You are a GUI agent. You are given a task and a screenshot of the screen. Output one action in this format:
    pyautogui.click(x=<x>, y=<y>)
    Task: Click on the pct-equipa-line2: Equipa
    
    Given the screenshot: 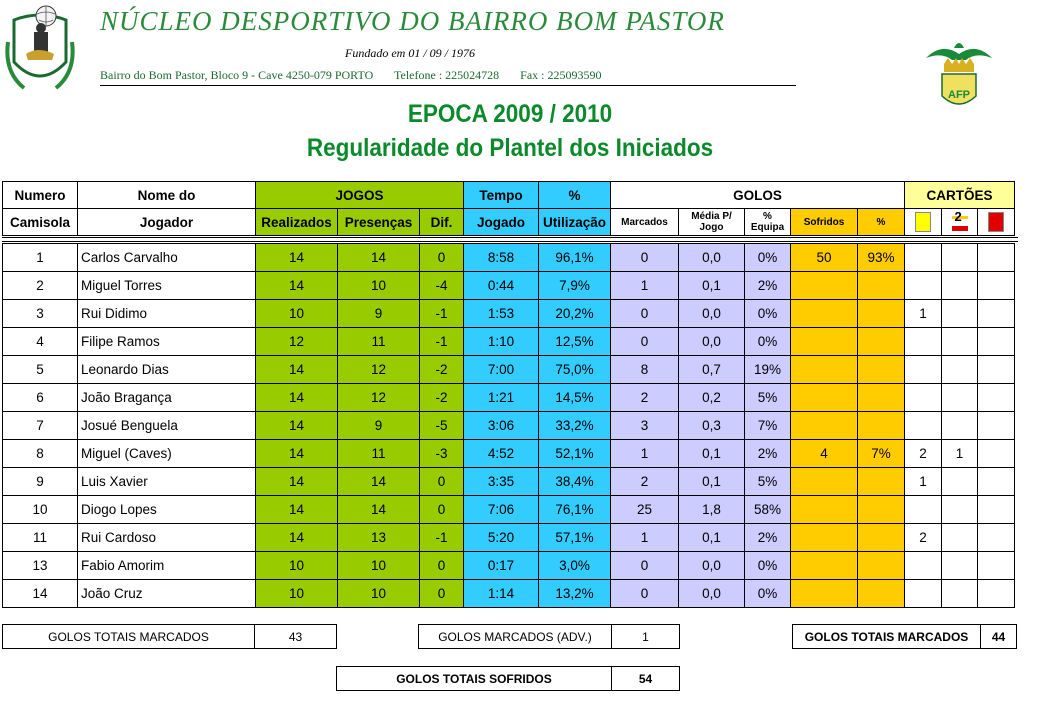 What is the action you would take?
    pyautogui.click(x=767, y=227)
    